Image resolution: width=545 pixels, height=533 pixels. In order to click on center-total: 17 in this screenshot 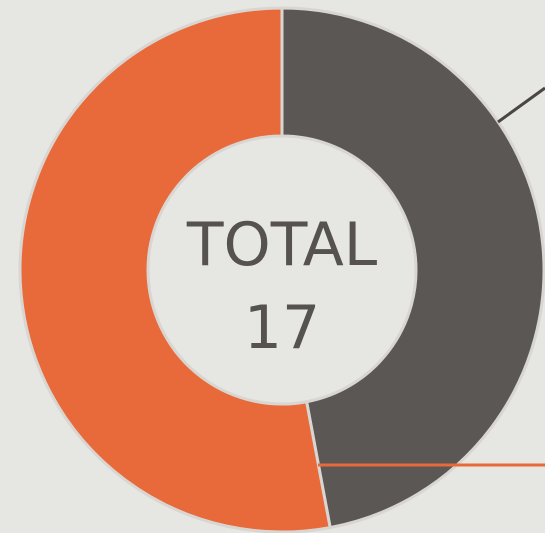, I will do `click(282, 328)`.